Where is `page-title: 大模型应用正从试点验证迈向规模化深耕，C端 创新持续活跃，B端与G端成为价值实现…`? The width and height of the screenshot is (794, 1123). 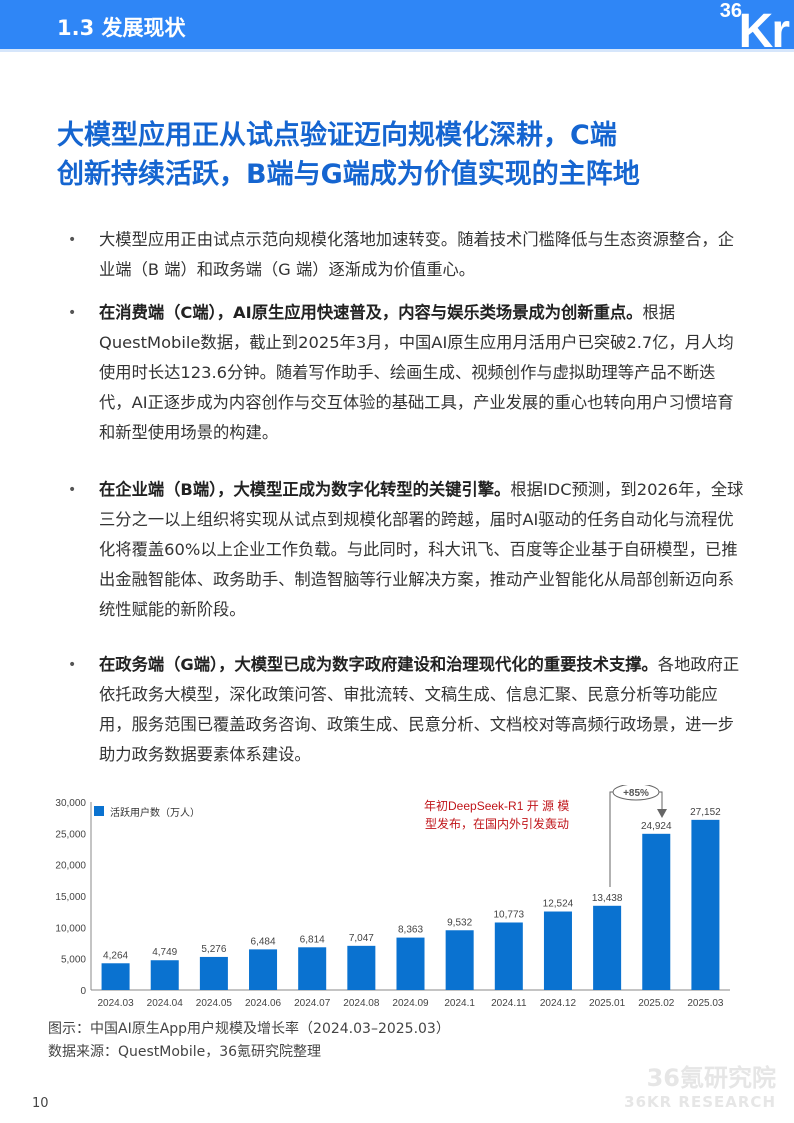
page-title: 大模型应用正从试点验证迈向规模化深耕，C端 创新持续活跃，B端与G端成为价值实现… is located at coordinates (407, 155).